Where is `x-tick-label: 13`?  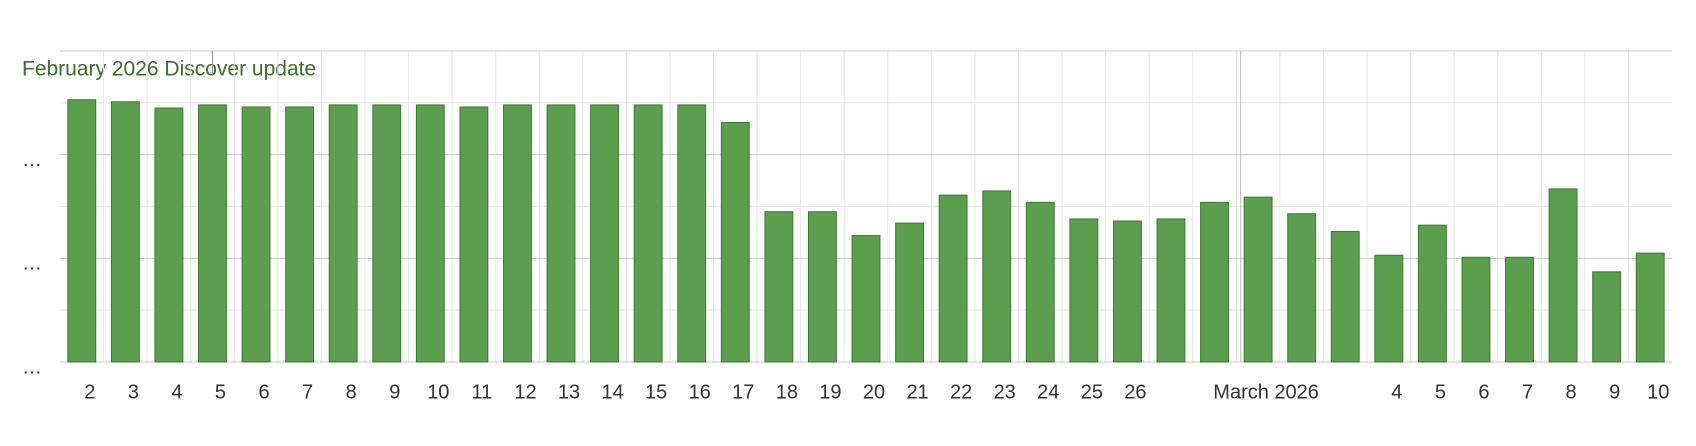 x-tick-label: 13 is located at coordinates (569, 392).